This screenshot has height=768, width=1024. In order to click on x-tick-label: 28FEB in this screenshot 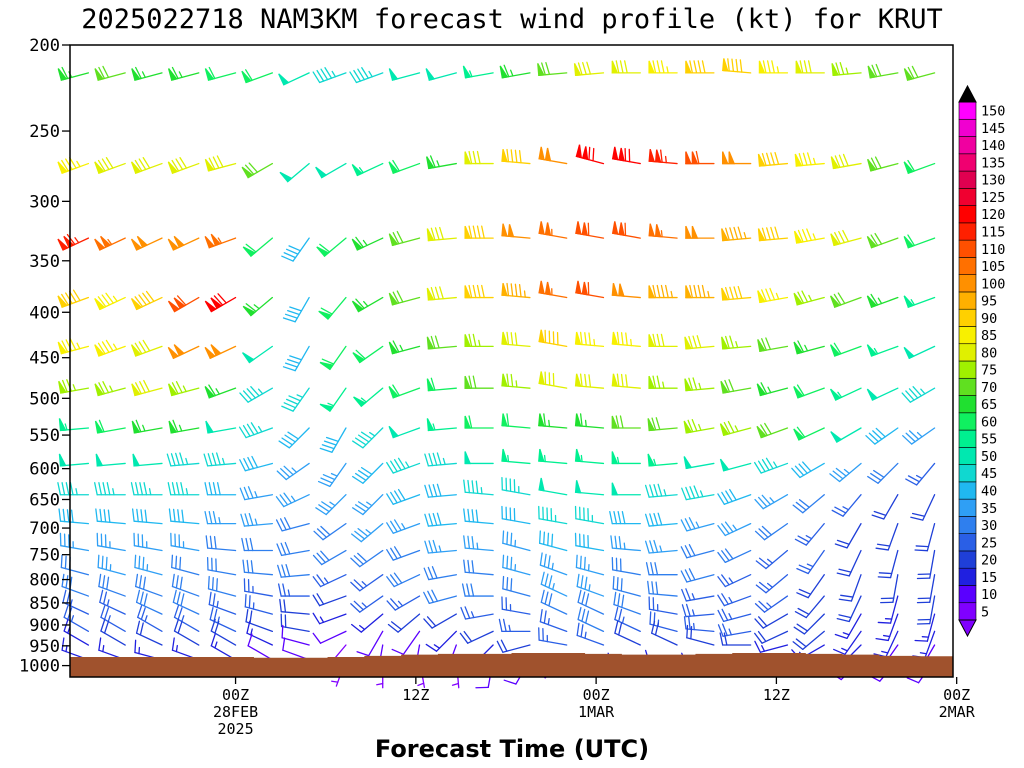, I will do `click(235, 712)`.